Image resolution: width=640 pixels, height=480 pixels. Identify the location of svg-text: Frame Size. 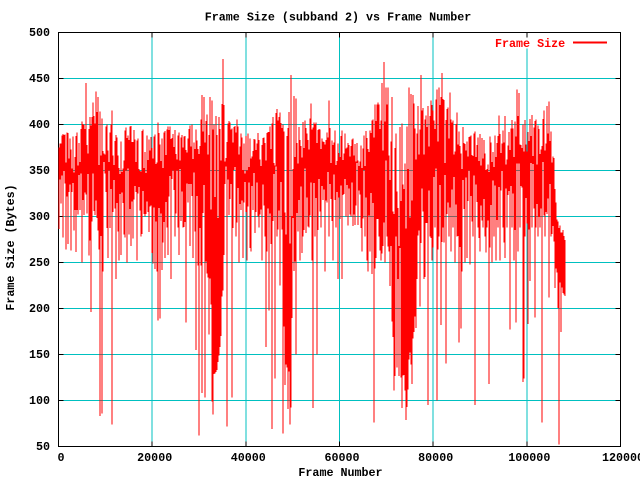
(530, 44).